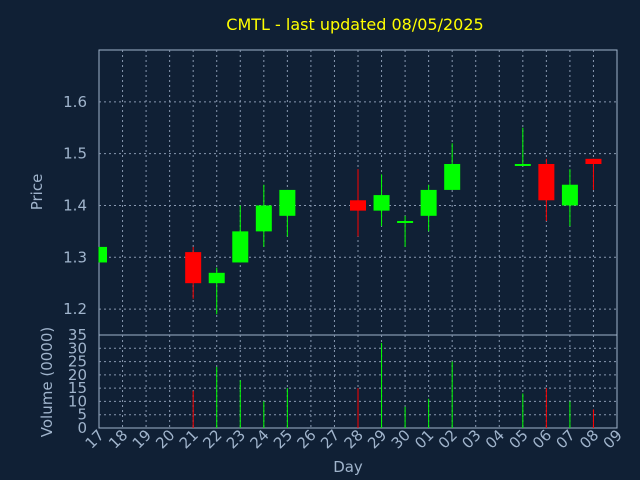 The height and width of the screenshot is (480, 640). What do you see at coordinates (75, 257) in the screenshot?
I see `price-tick-label: 1.3` at bounding box center [75, 257].